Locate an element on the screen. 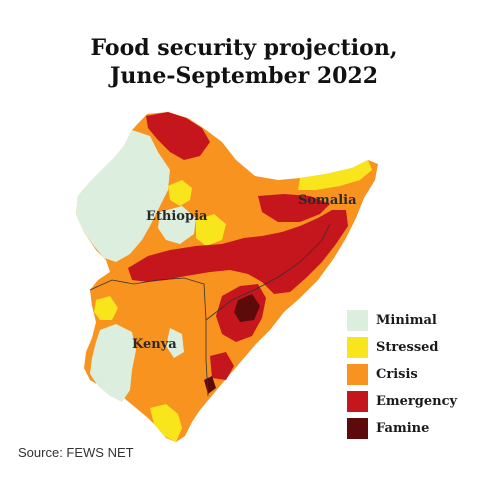 This screenshot has width=488, height=500. border-ethiopia-kenya is located at coordinates (148, 299).